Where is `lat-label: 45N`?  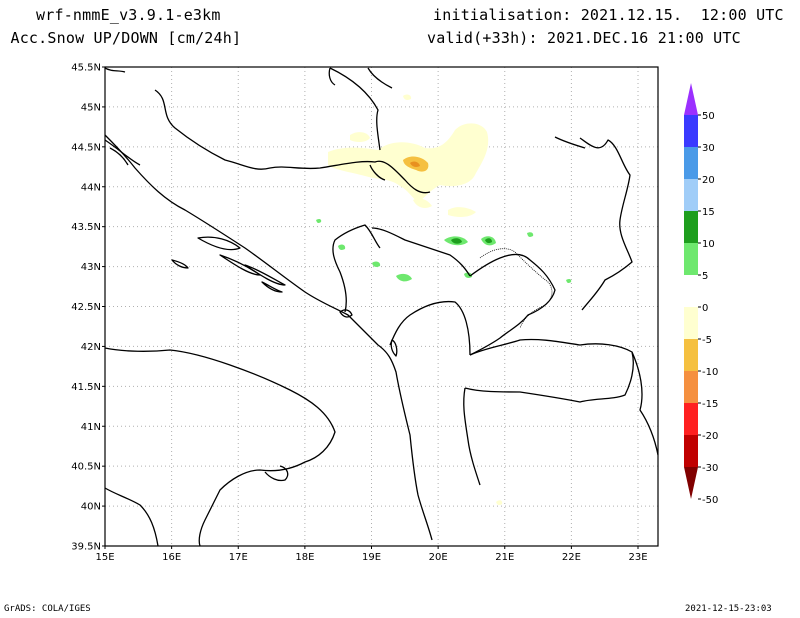 lat-label: 45N is located at coordinates (91, 107).